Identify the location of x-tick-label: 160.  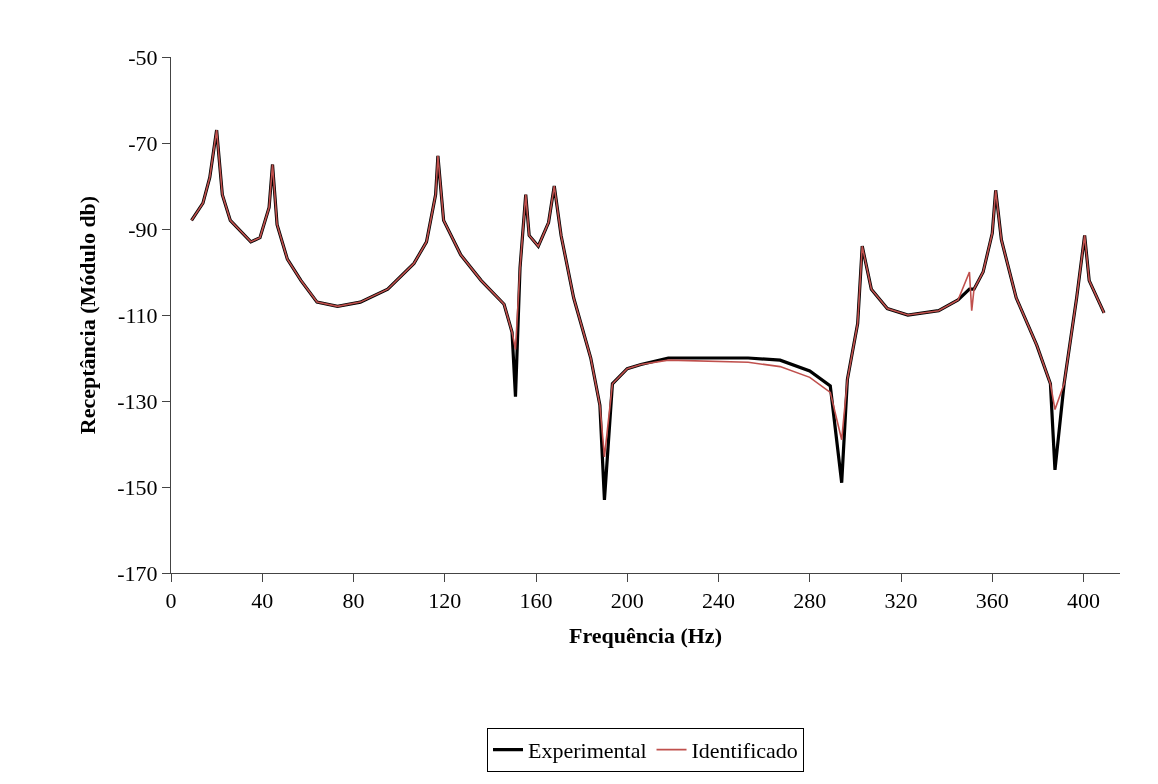
(536, 601).